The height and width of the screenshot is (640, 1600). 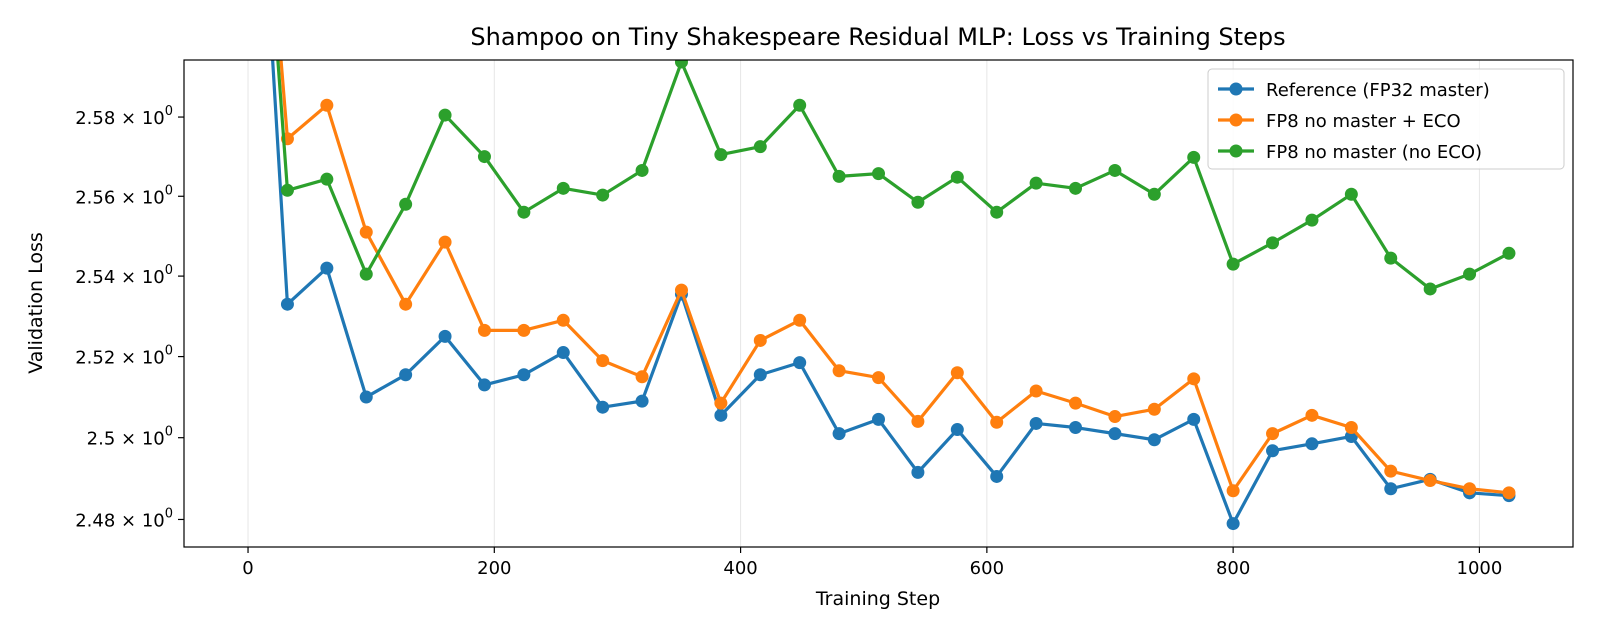 I want to click on legend-box, so click(x=1386, y=119).